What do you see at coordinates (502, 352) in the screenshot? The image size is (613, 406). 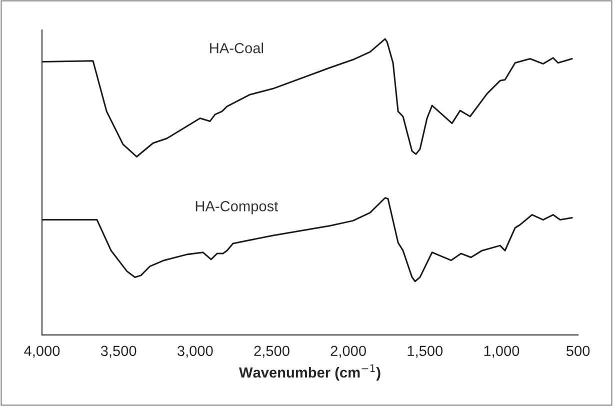 I see `x-tick-label: 1,000` at bounding box center [502, 352].